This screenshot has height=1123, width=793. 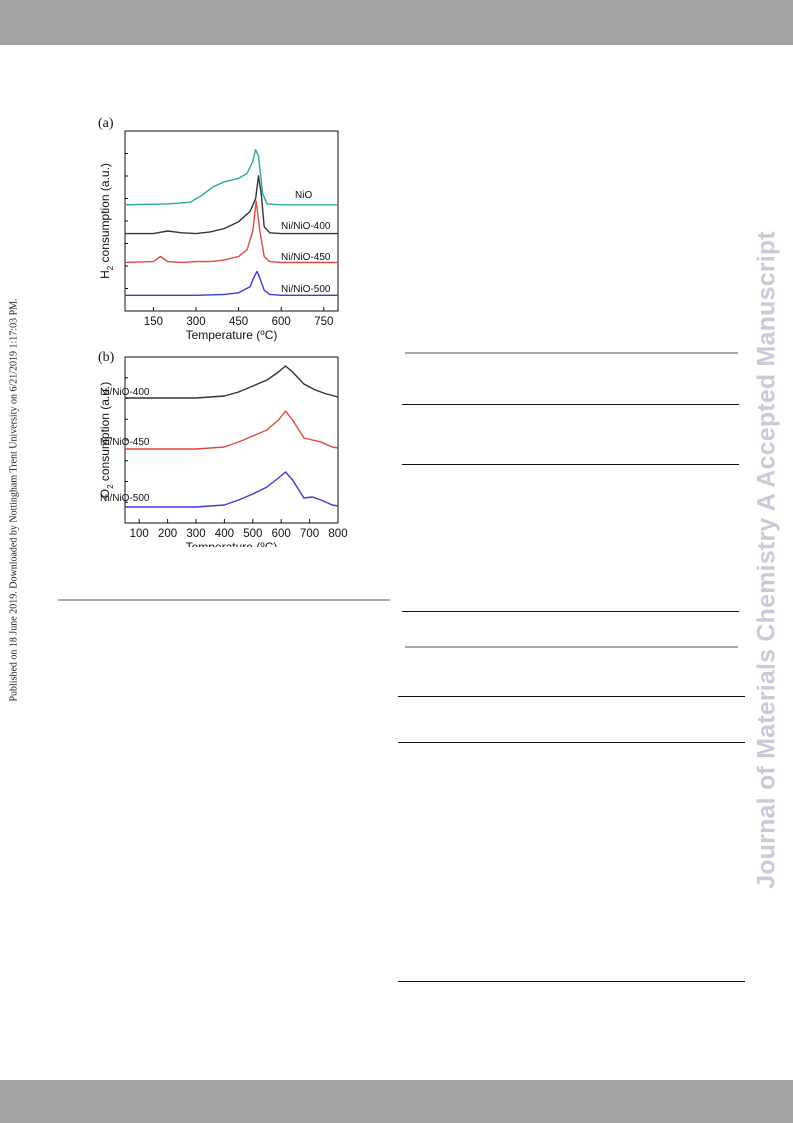 I want to click on table-2-header-rule, so click(x=571, y=696).